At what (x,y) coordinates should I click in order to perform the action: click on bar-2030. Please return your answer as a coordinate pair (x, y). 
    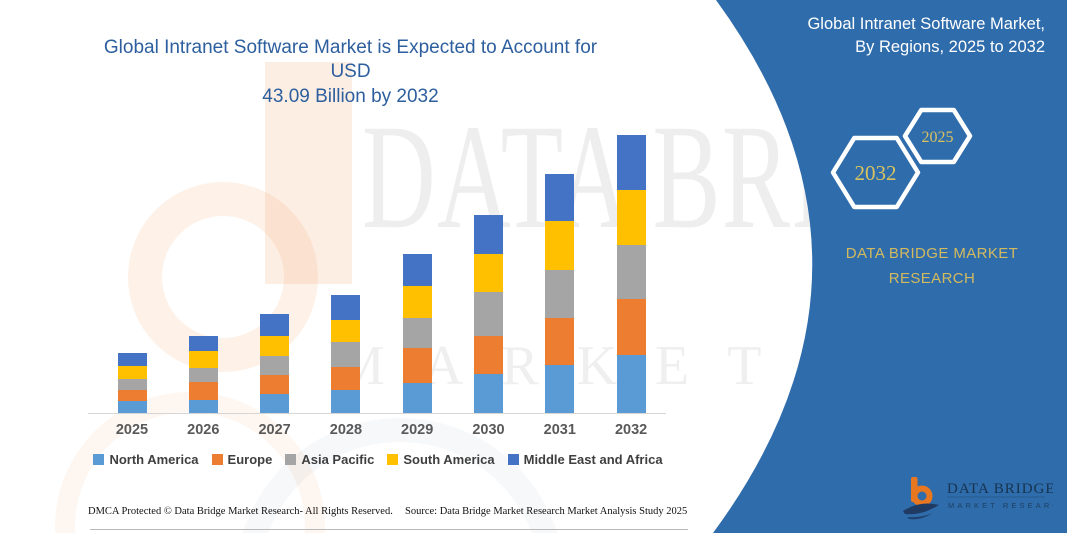
    Looking at the image, I should click on (488, 313).